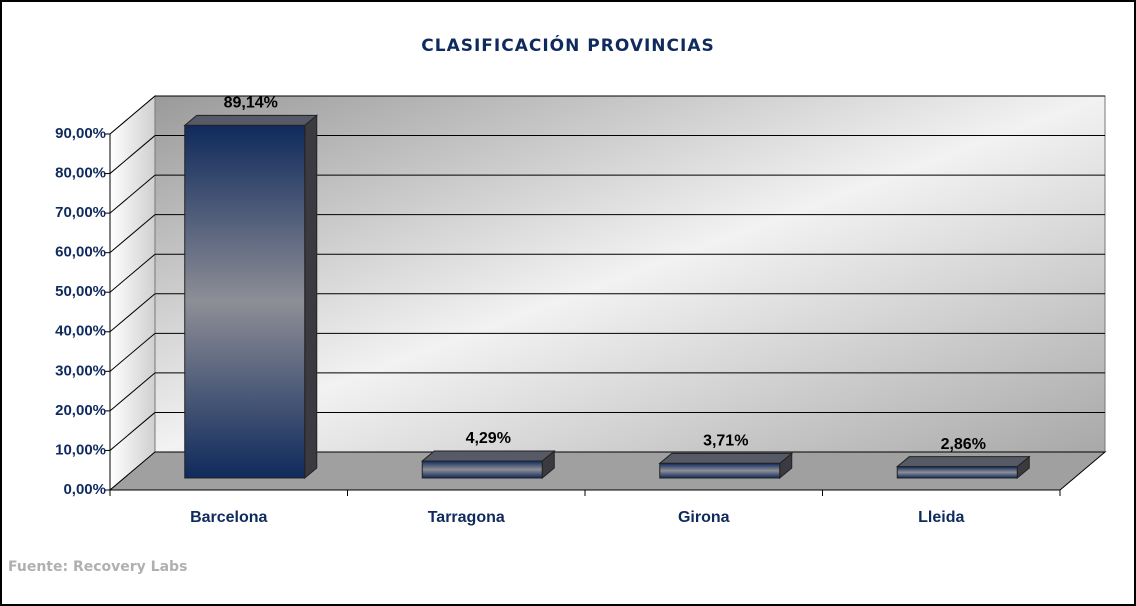 Image resolution: width=1136 pixels, height=606 pixels. What do you see at coordinates (941, 517) in the screenshot?
I see `x-tick-label: Lleida` at bounding box center [941, 517].